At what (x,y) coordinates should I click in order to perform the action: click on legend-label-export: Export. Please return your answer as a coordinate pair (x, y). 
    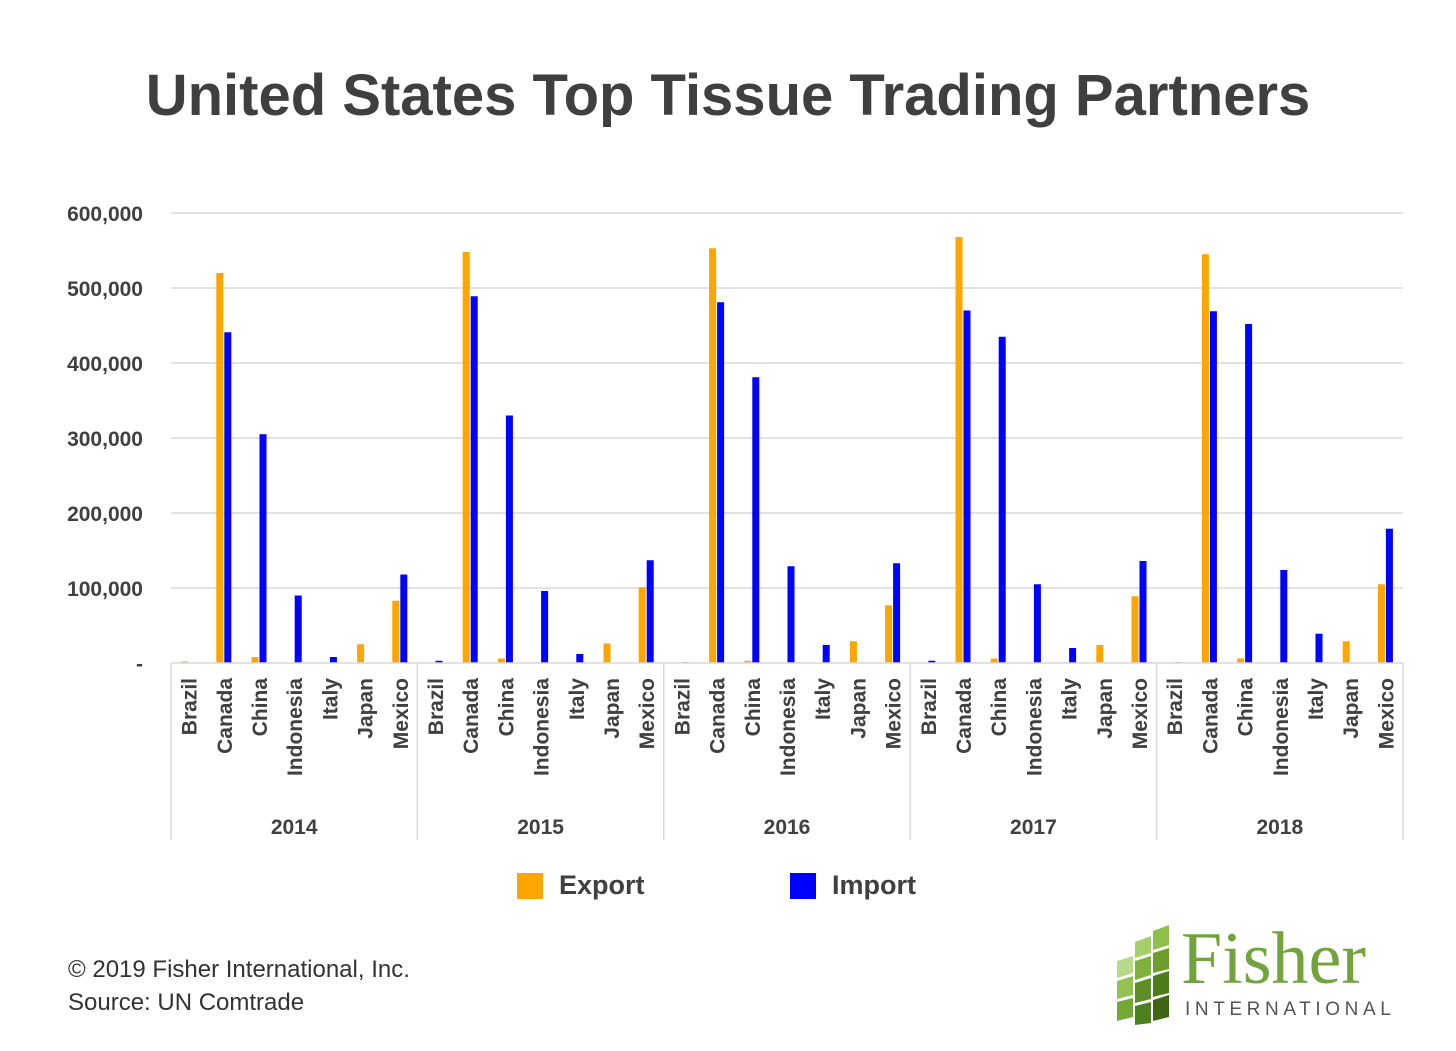
    Looking at the image, I should click on (602, 885).